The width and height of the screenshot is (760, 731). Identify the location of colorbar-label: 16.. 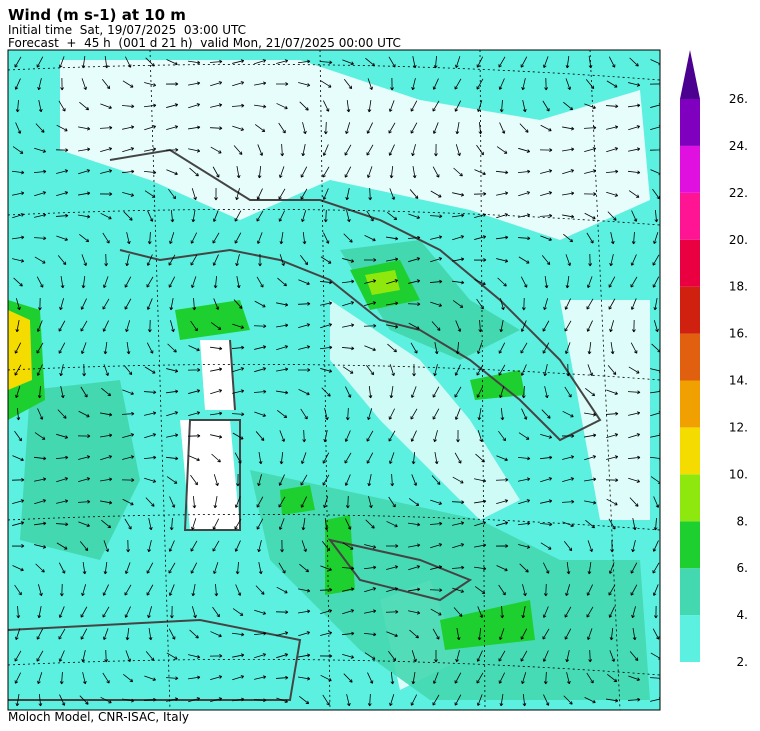
(738, 334).